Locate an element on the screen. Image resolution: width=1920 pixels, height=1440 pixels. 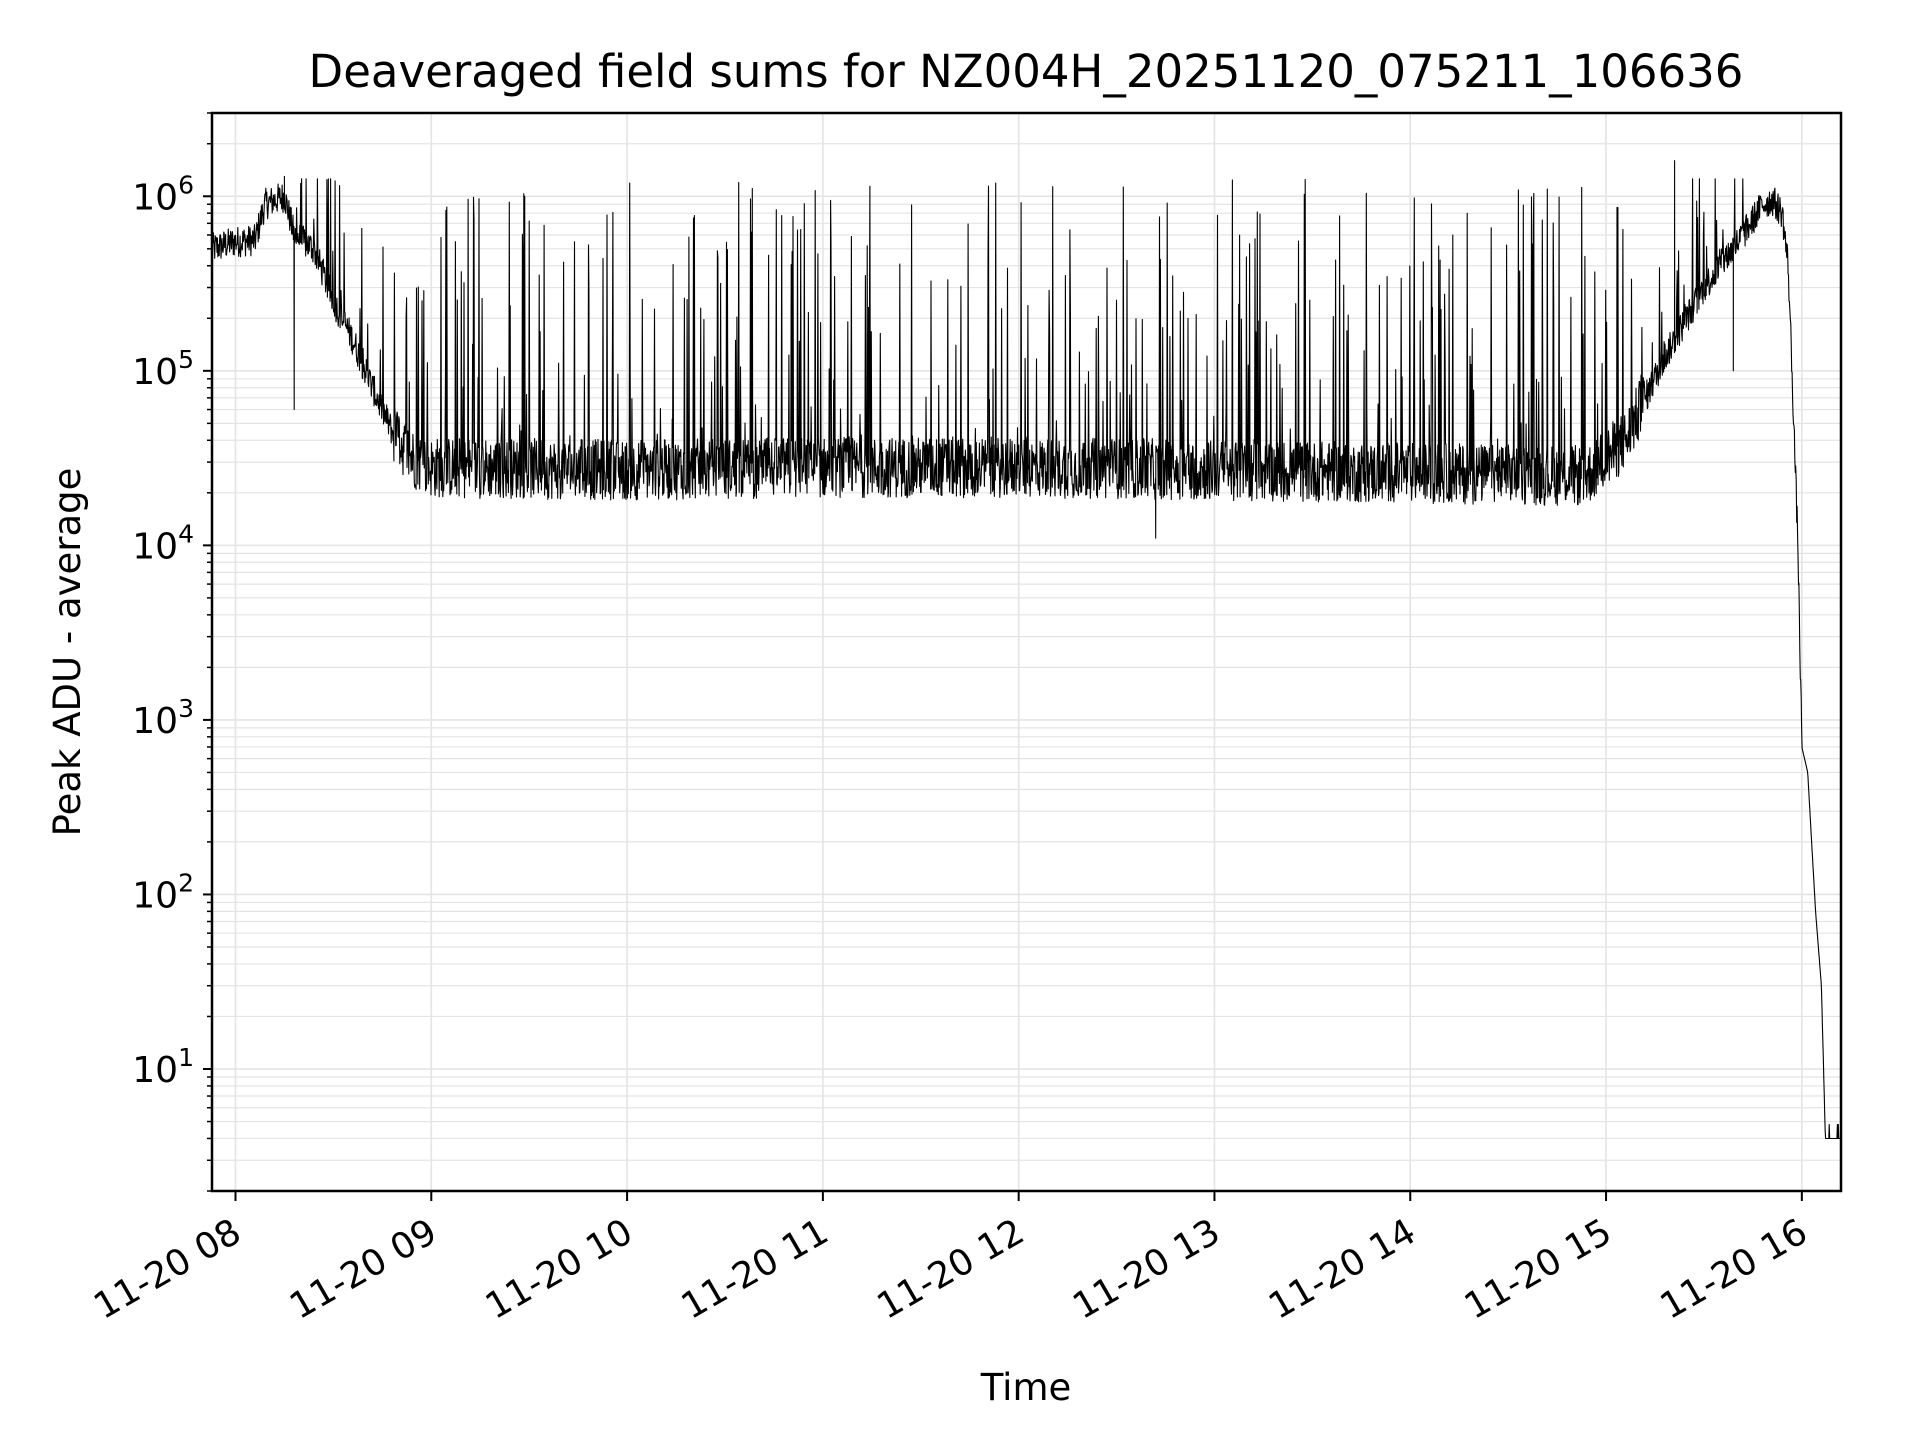
y-tick-exponent: 2 is located at coordinates (186, 882).